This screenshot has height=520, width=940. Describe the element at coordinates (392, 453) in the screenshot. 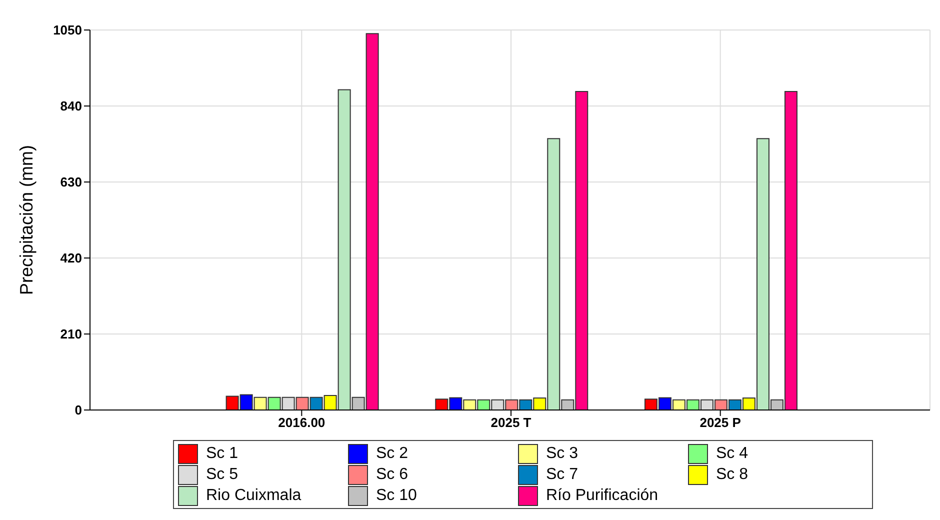

I see `legend-label: Sc 2` at that location.